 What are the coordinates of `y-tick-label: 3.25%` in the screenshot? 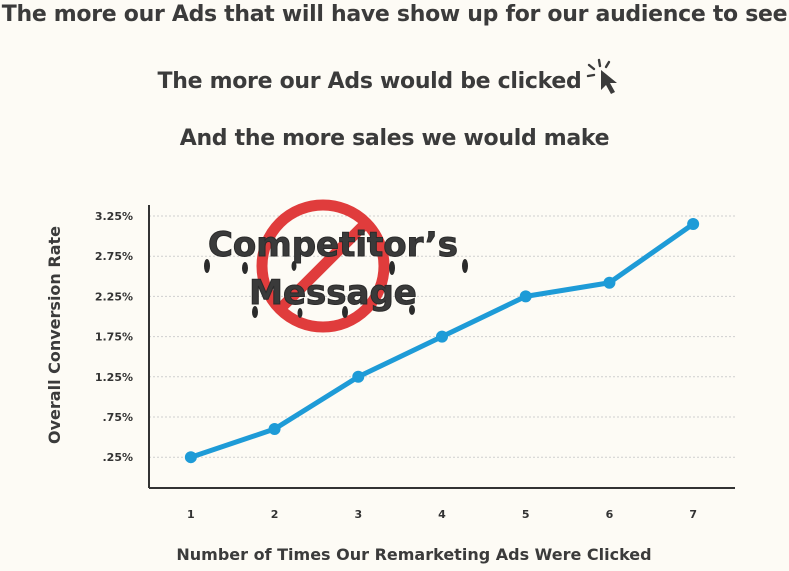 It's located at (114, 216).